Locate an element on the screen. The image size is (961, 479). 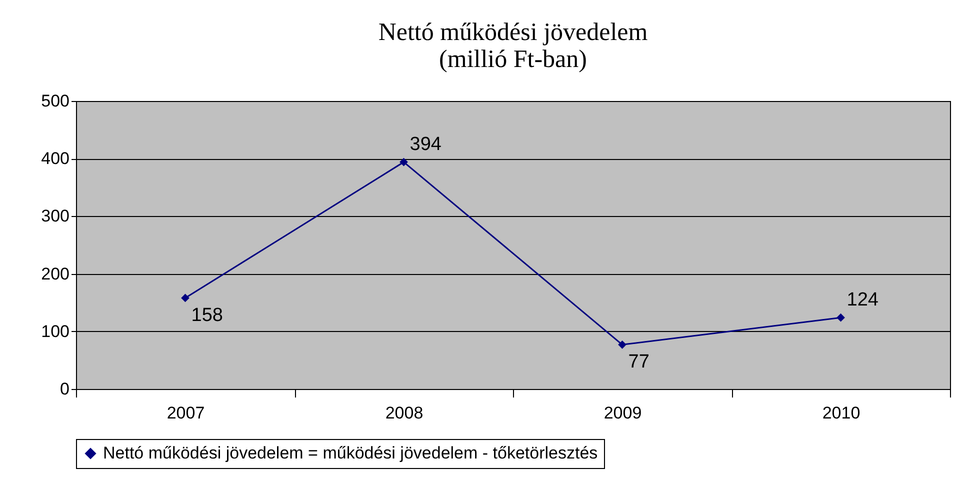
y-tick-label: 500 is located at coordinates (55, 101).